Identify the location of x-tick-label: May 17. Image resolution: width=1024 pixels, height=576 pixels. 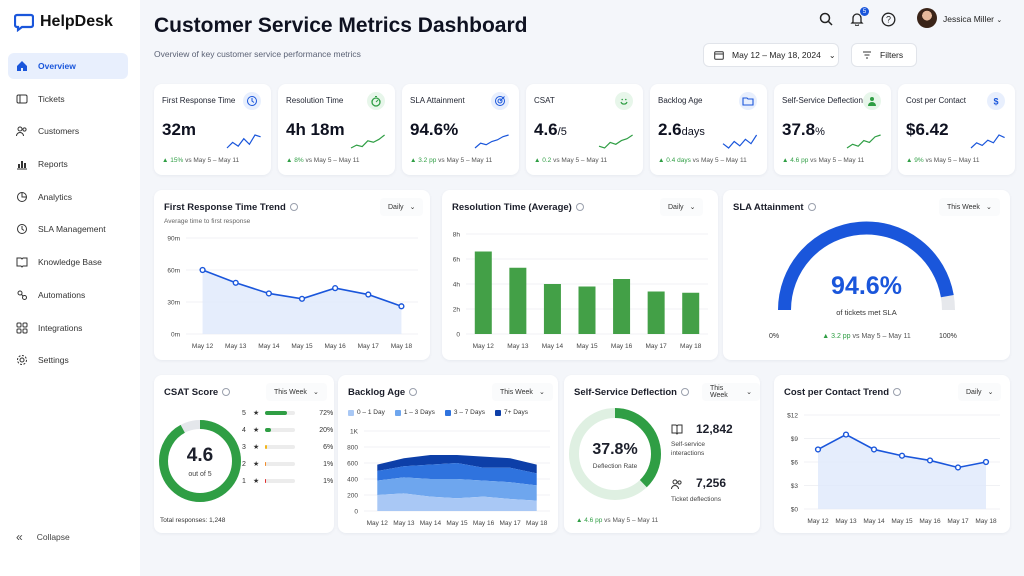
(656, 346).